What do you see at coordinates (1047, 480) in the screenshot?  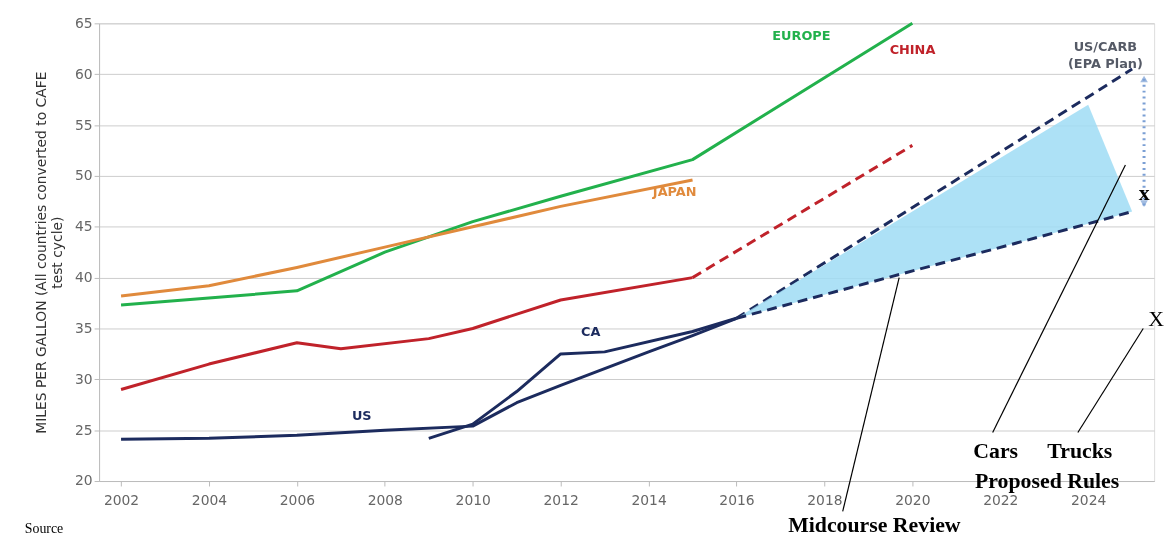 I see `annotation: Proposed Rules` at bounding box center [1047, 480].